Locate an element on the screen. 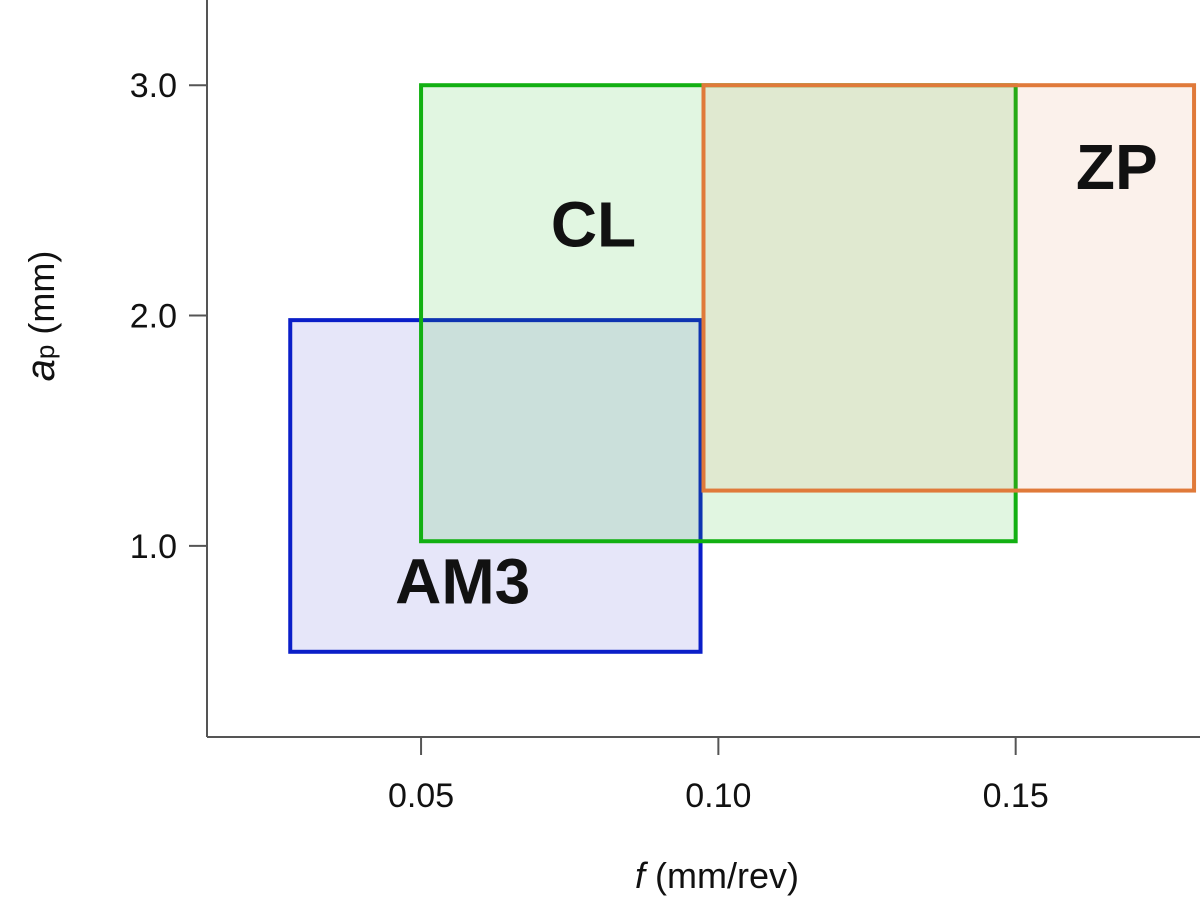 Image resolution: width=1200 pixels, height=914 pixels. region-label-cl: CL is located at coordinates (593, 224).